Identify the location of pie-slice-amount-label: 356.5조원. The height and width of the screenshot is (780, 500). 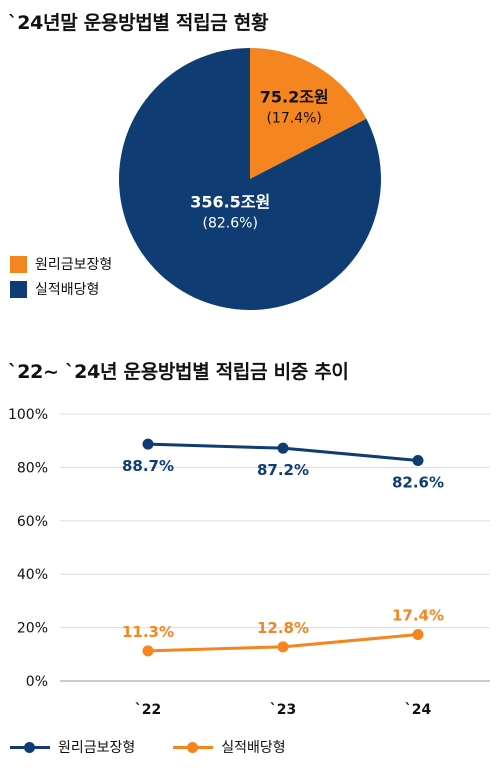
(230, 201).